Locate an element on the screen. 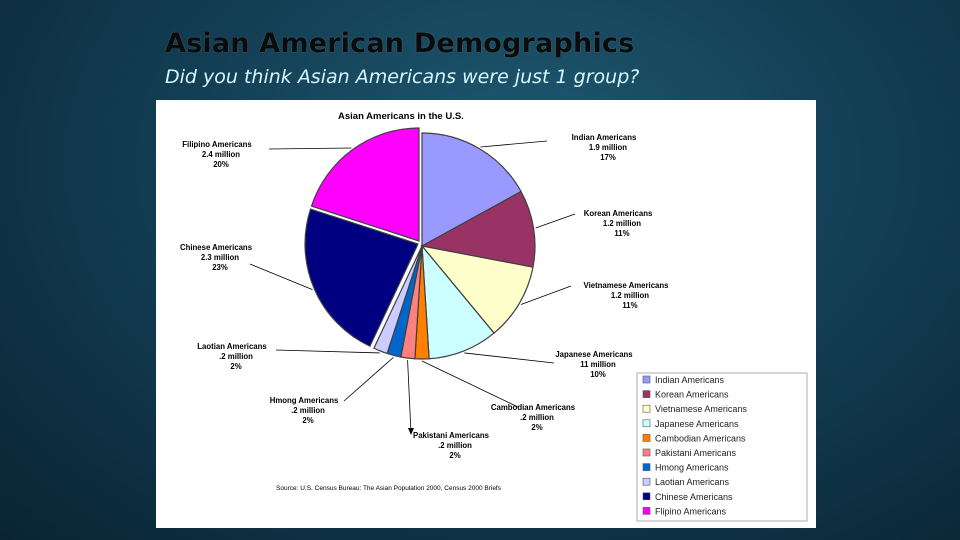  callout-percent-pakistani-americans: 2% is located at coordinates (454, 455).